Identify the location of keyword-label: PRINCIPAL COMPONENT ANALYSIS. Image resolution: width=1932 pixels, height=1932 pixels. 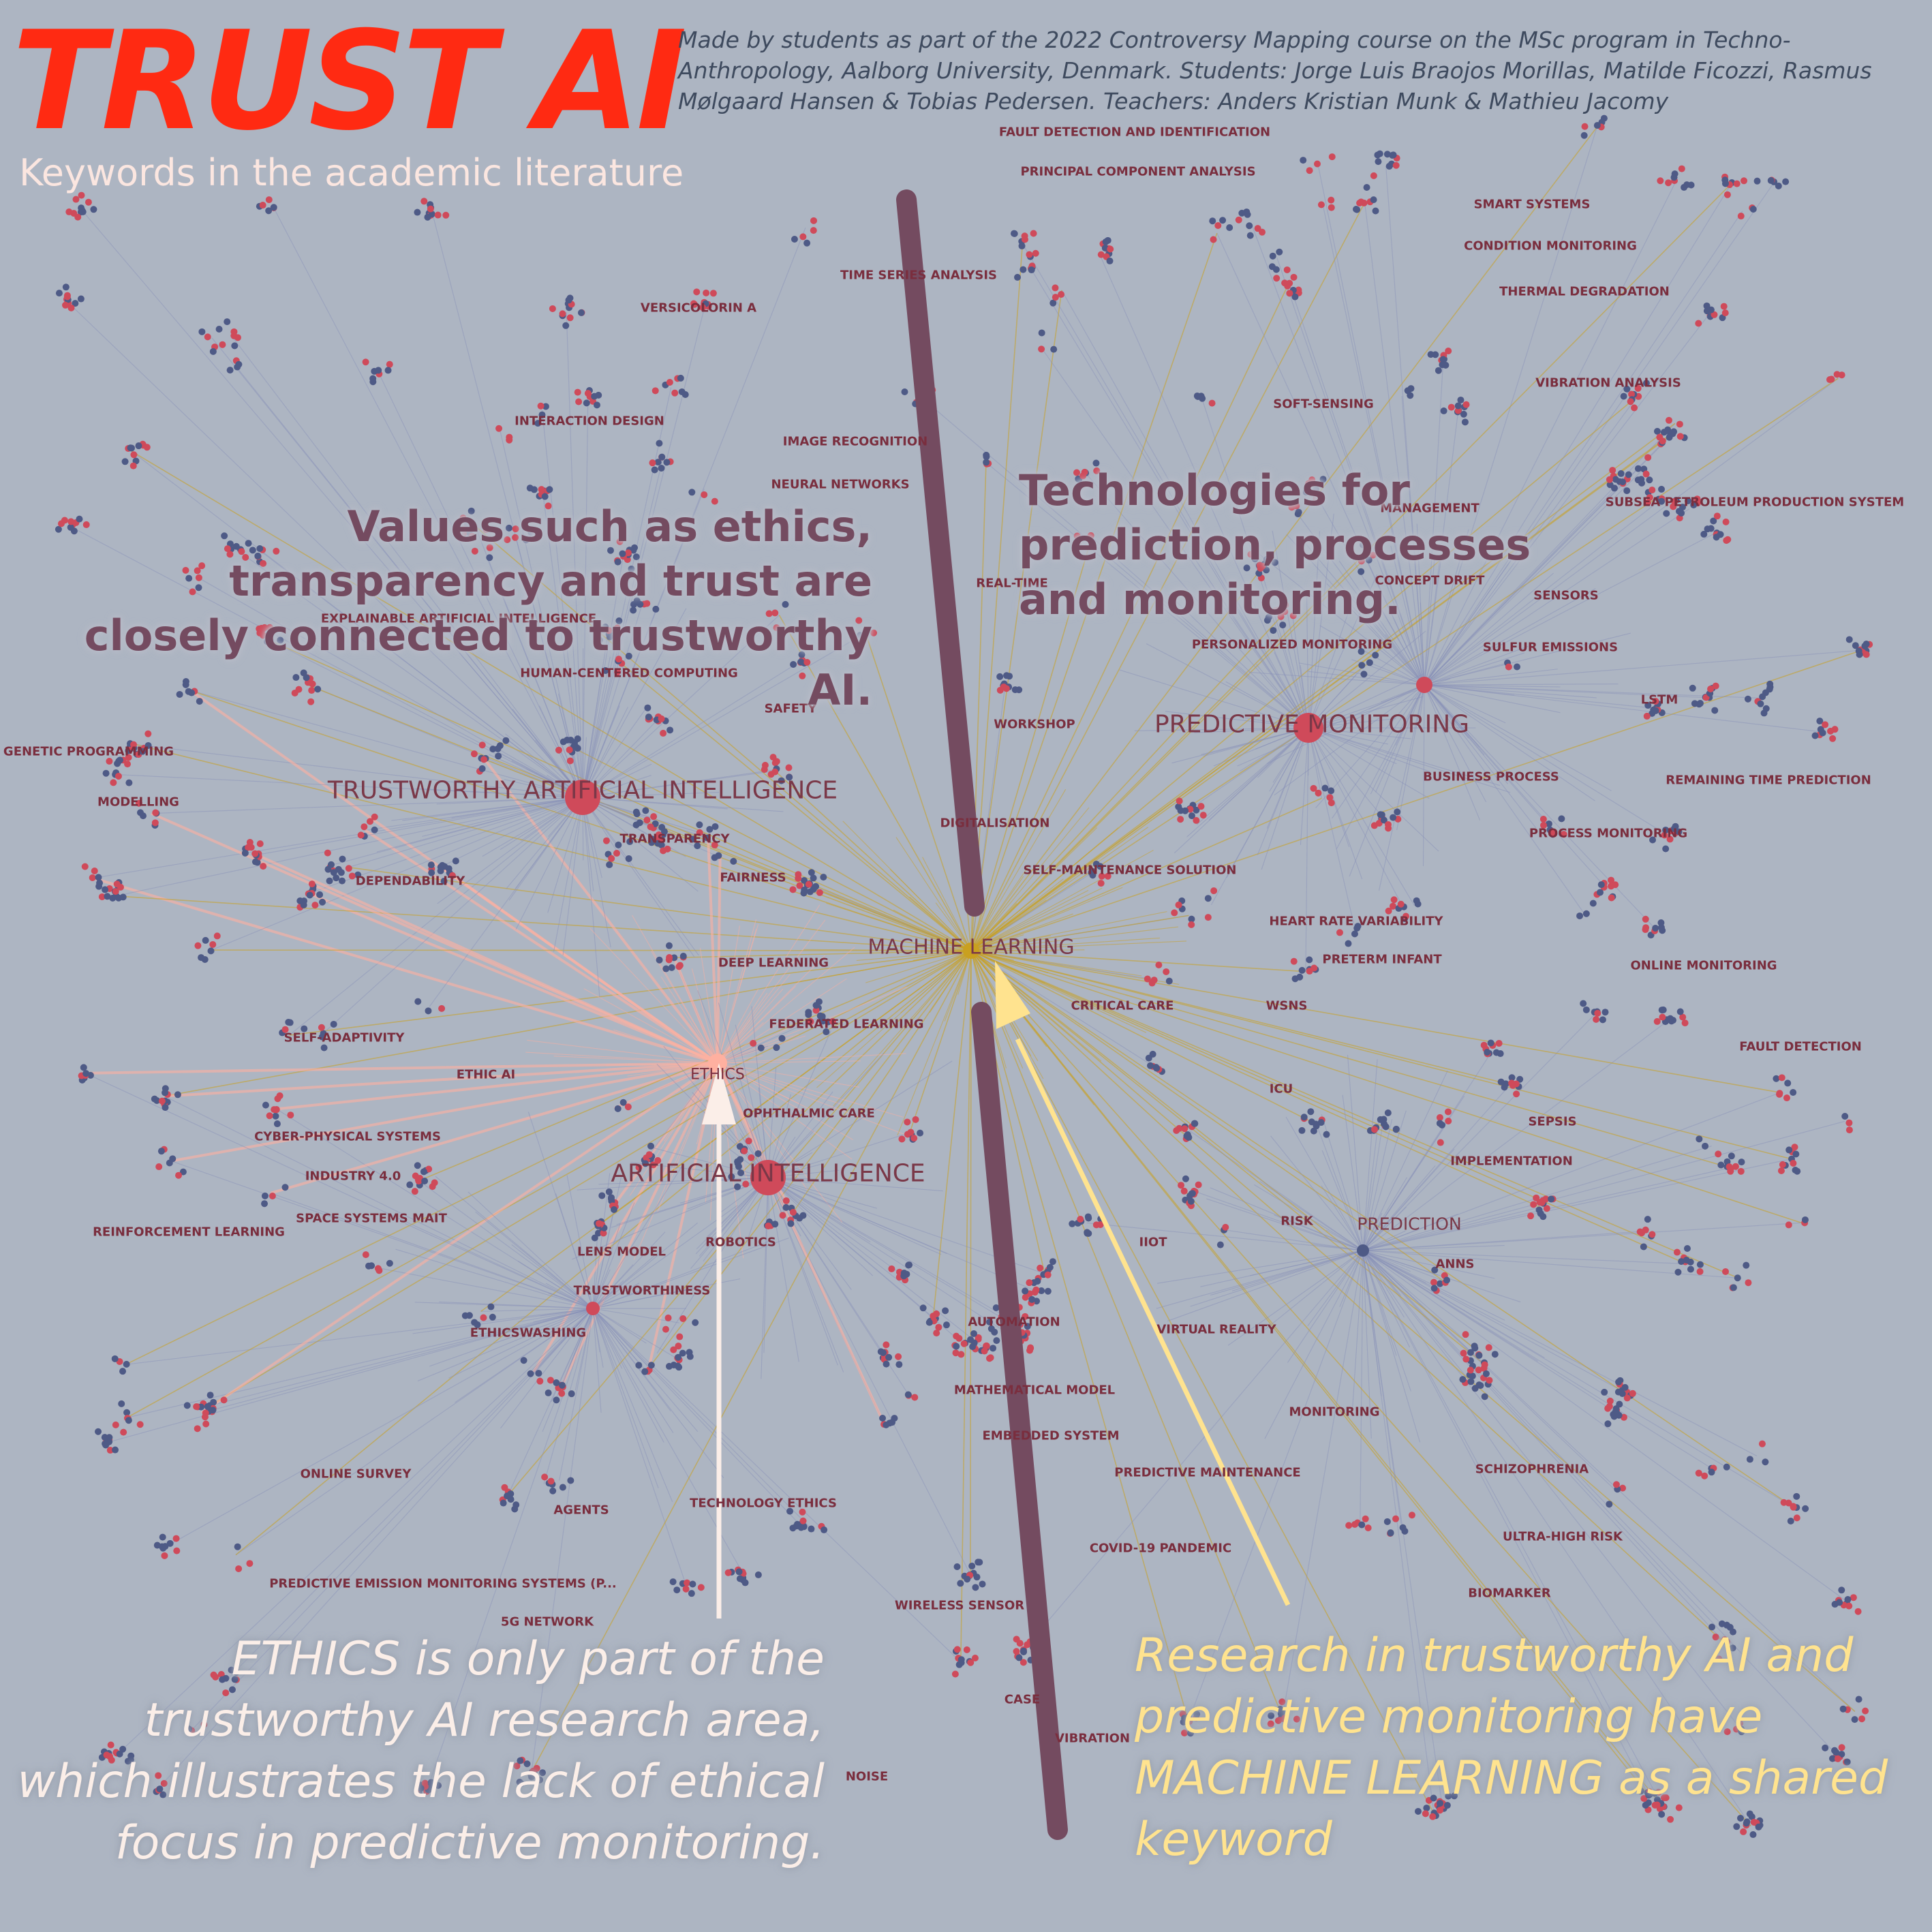
(1138, 171).